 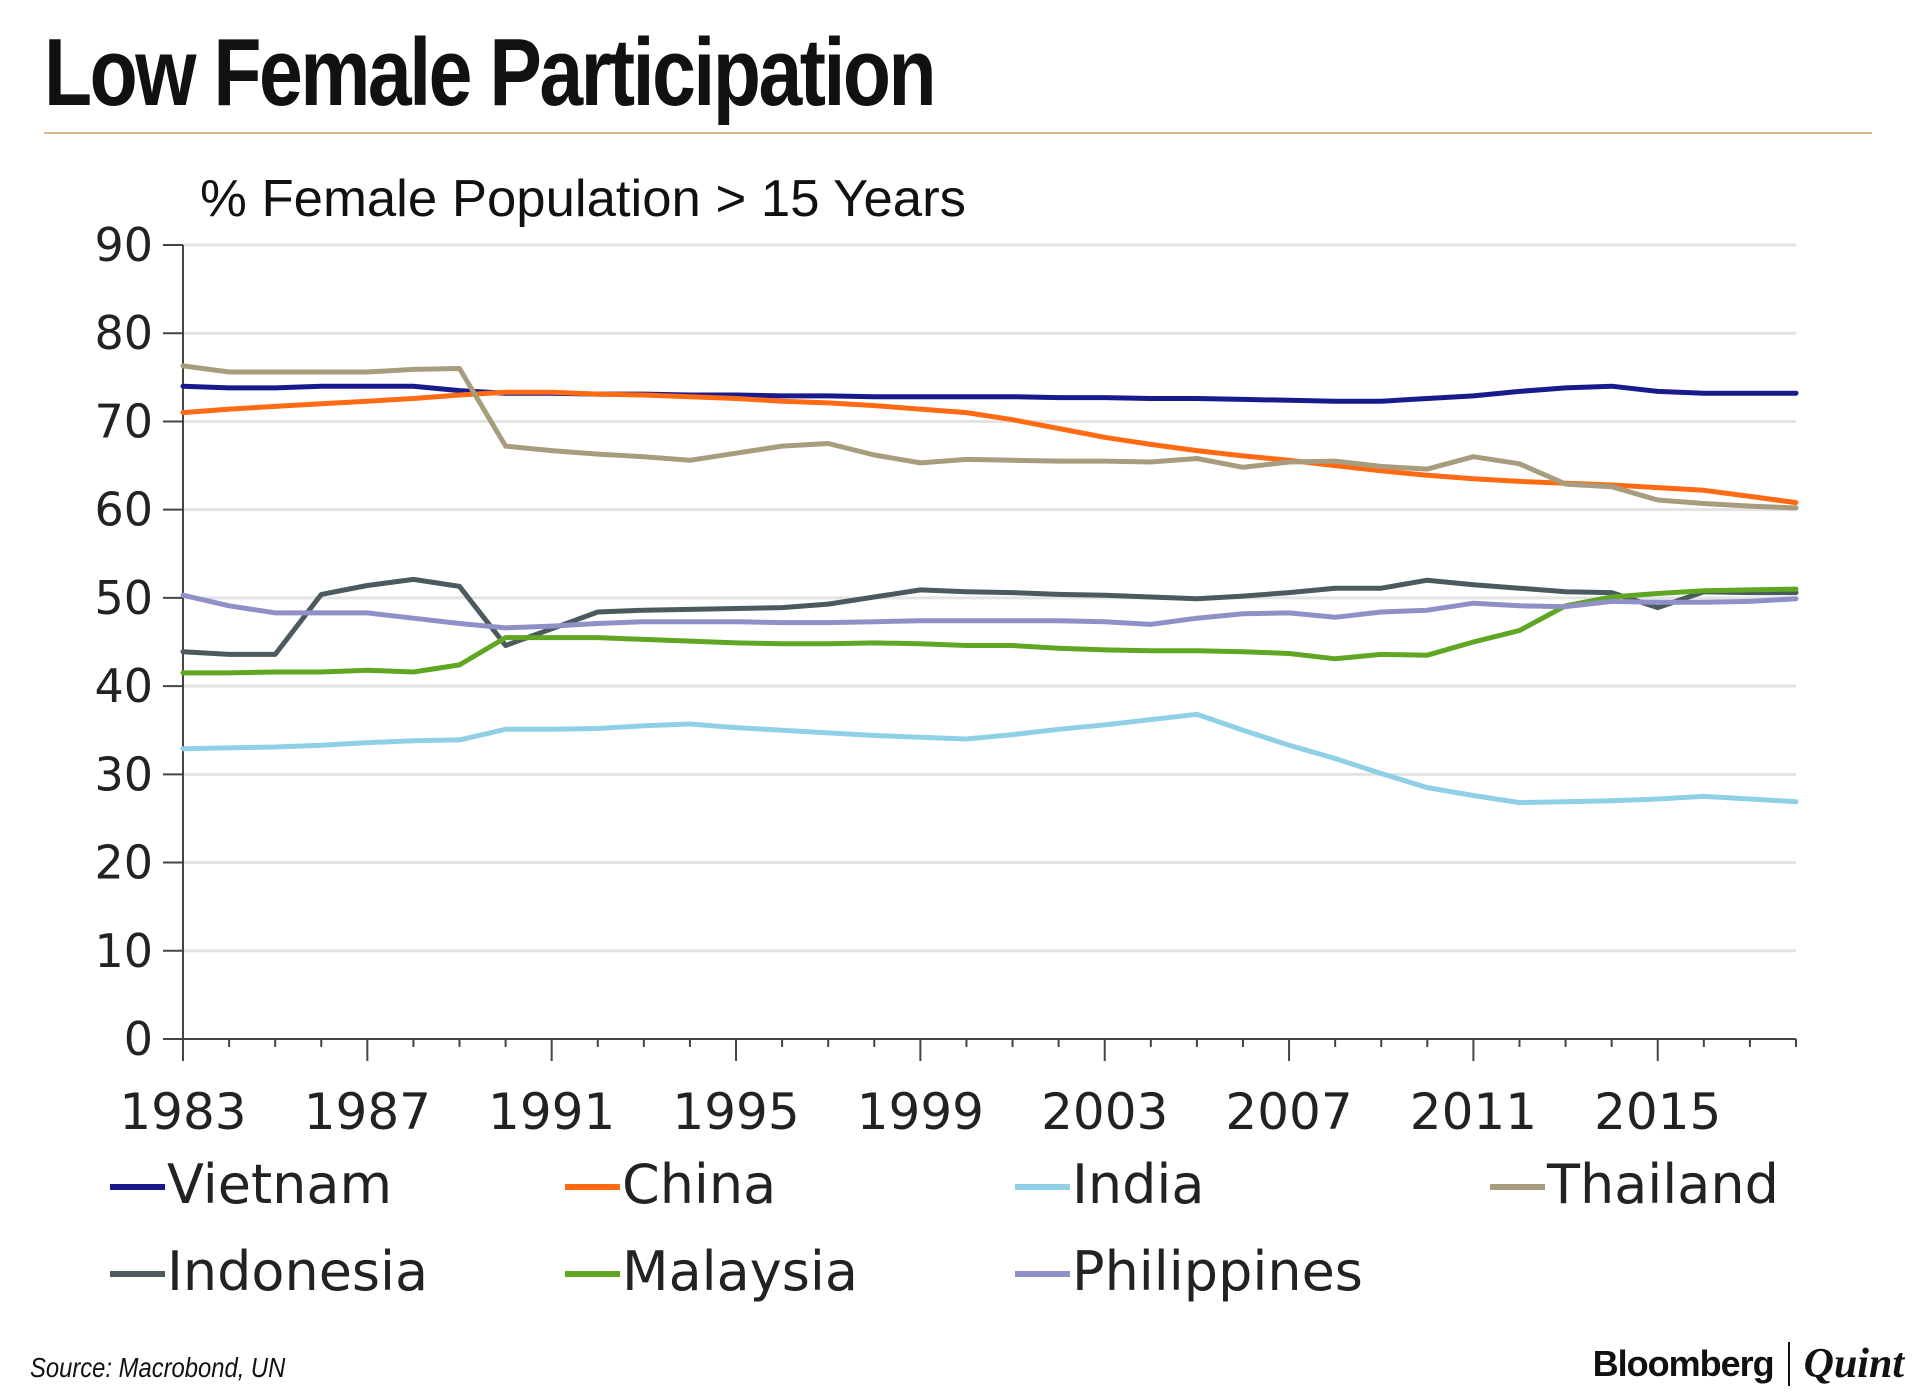 I want to click on x-tick-label: 1999, so click(x=920, y=1112).